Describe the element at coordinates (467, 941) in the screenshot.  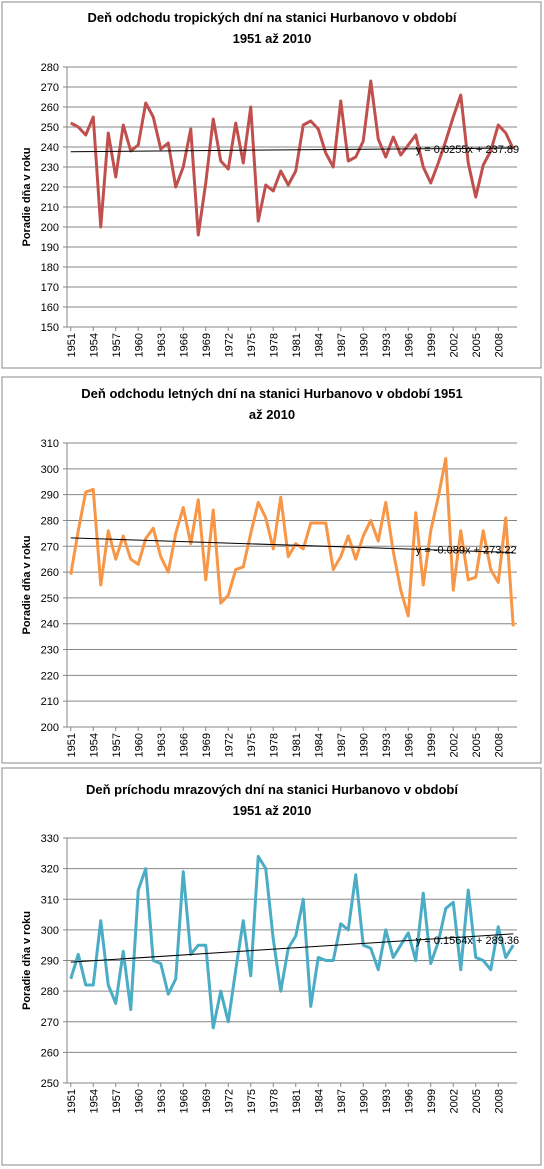
I see `trend-equation: y = 0.1564x + 289.36` at that location.